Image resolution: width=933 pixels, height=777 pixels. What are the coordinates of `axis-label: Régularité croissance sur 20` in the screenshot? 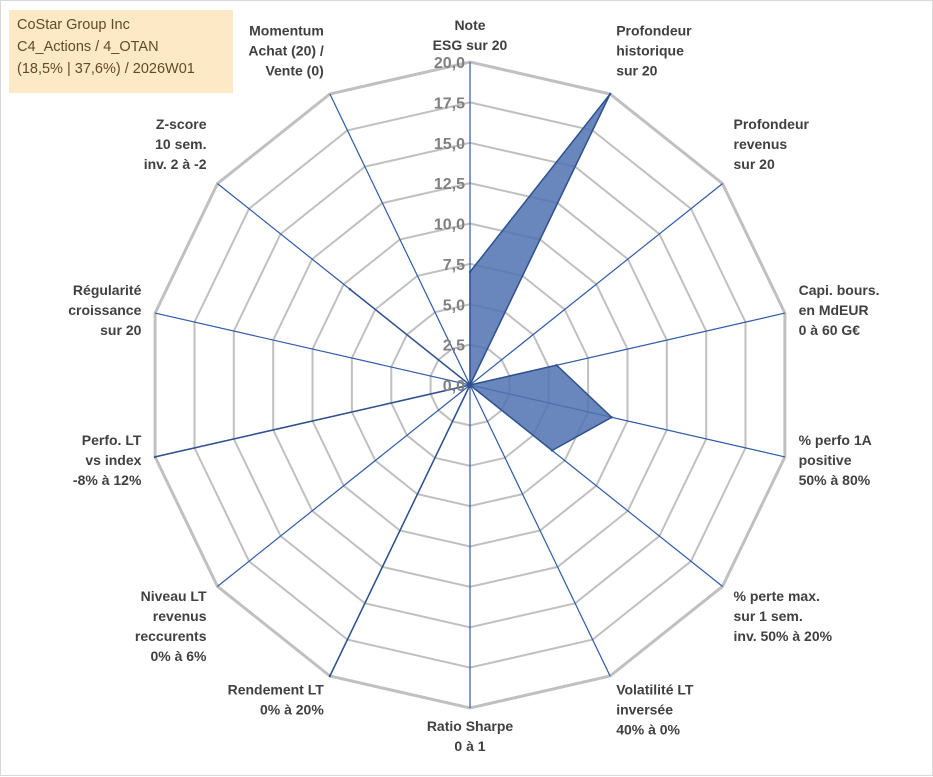 It's located at (104, 310).